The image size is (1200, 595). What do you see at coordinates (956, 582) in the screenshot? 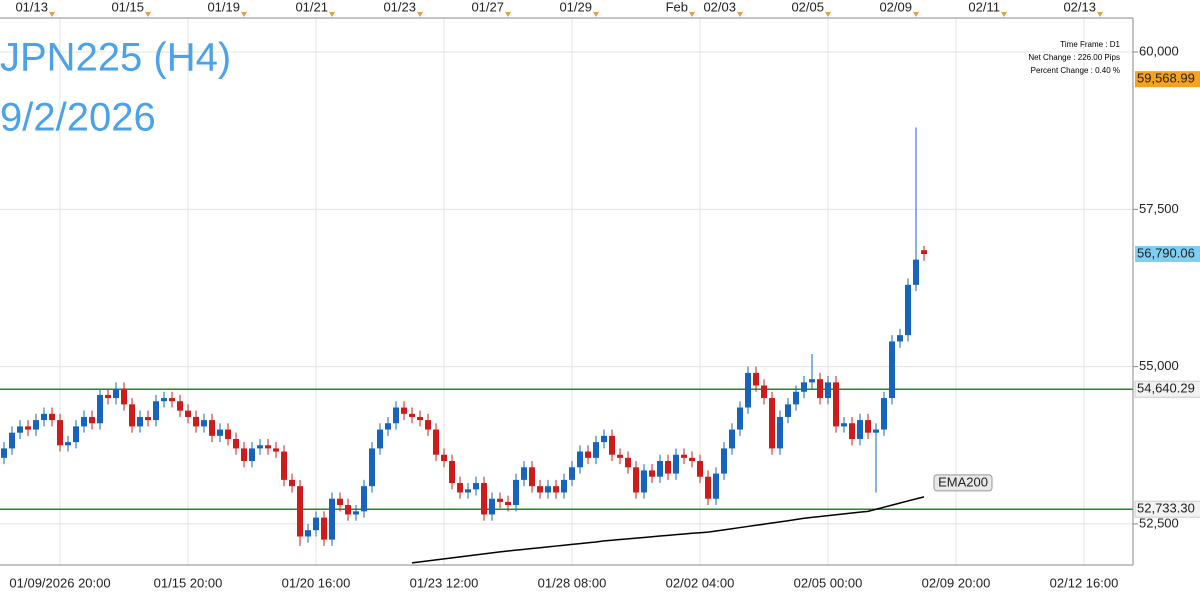
I see `x-tick-label: 02/09 20:00` at bounding box center [956, 582].